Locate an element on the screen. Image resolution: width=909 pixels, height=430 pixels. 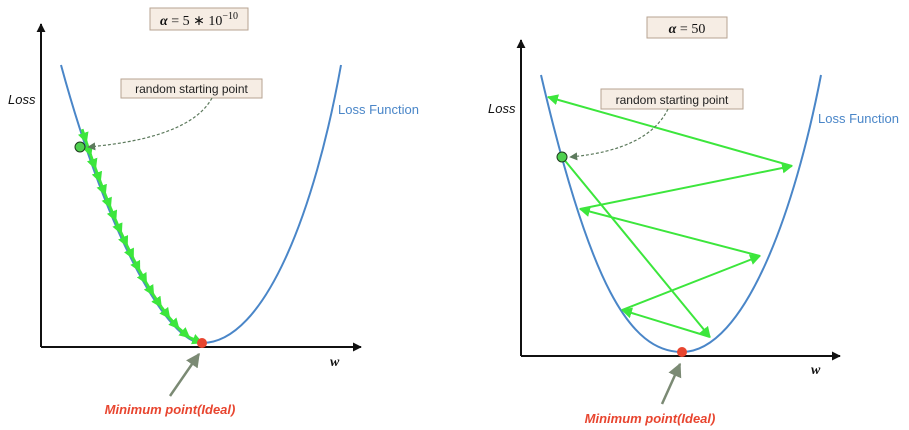
alpha-label: α = 50 is located at coordinates (687, 29).